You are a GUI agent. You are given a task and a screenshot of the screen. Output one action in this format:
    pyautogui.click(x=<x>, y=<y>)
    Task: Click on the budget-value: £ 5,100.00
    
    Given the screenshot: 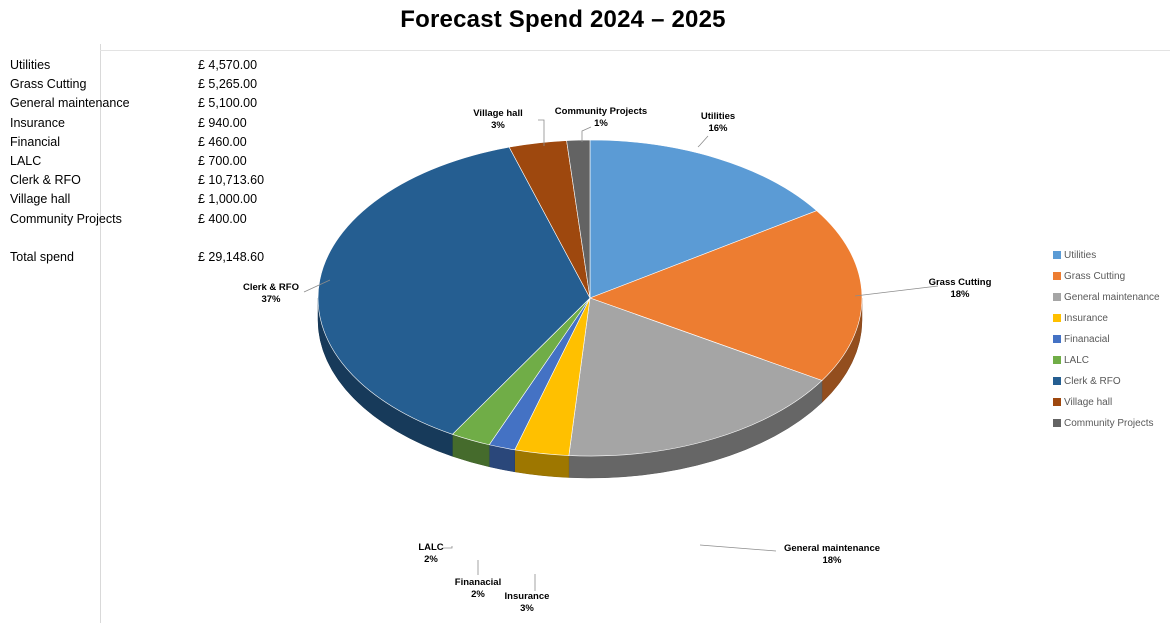 What is the action you would take?
    pyautogui.click(x=228, y=103)
    